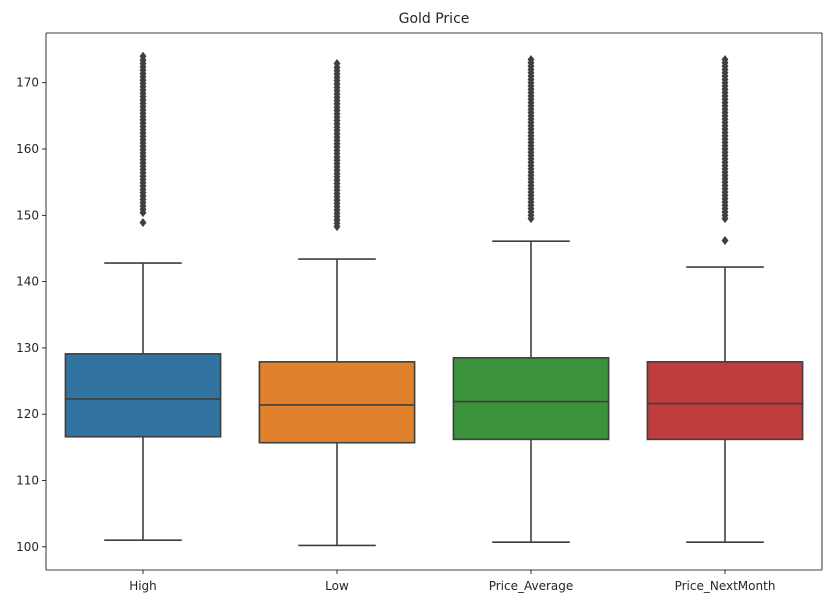  I want to click on y-tick-label: 140, so click(27, 282).